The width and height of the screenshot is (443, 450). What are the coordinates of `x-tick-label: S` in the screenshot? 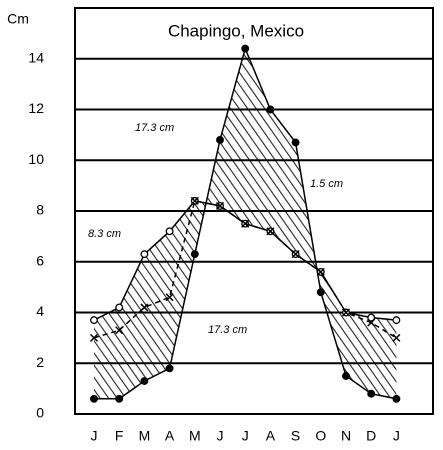 It's located at (295, 436).